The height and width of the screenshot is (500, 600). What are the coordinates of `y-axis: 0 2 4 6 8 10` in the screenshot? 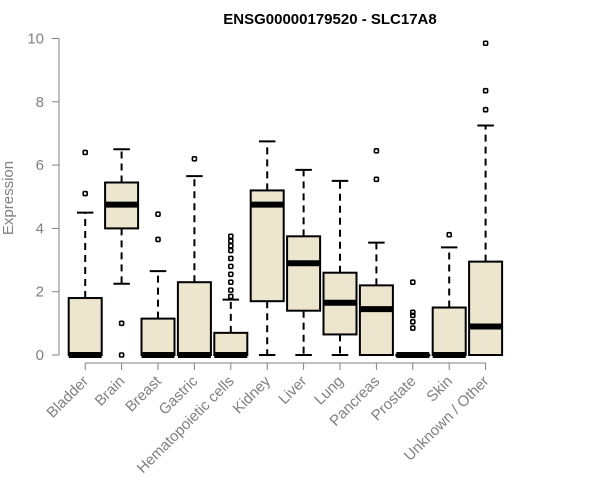 It's located at (43, 197).